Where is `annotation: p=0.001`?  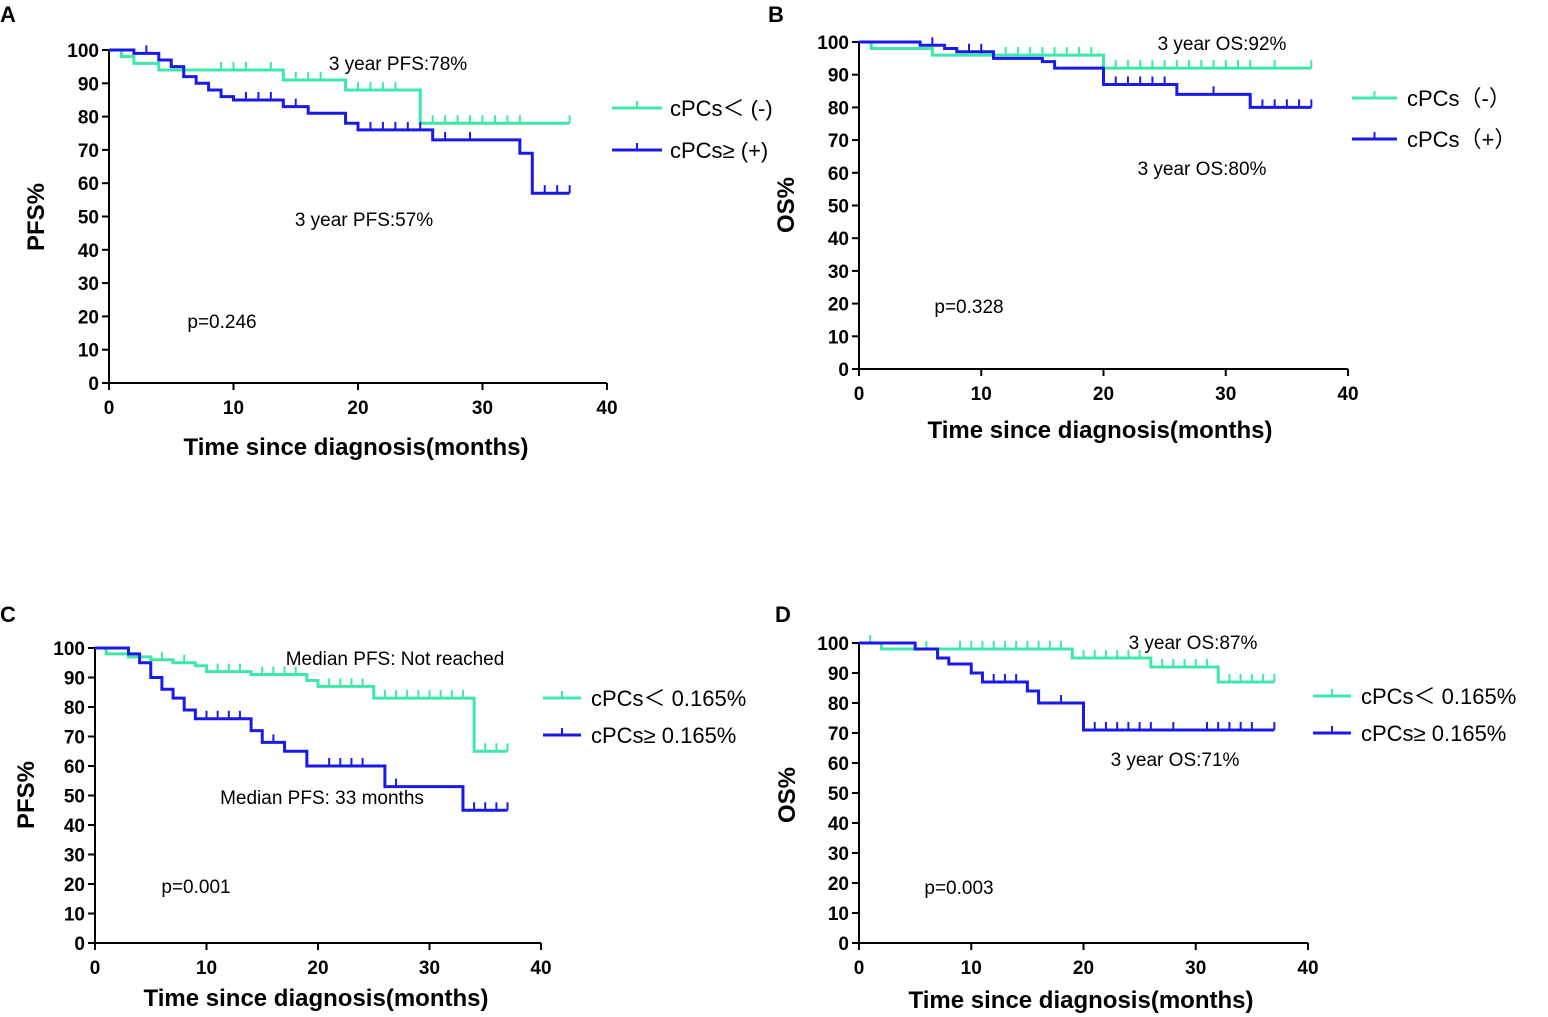 annotation: p=0.001 is located at coordinates (195, 887).